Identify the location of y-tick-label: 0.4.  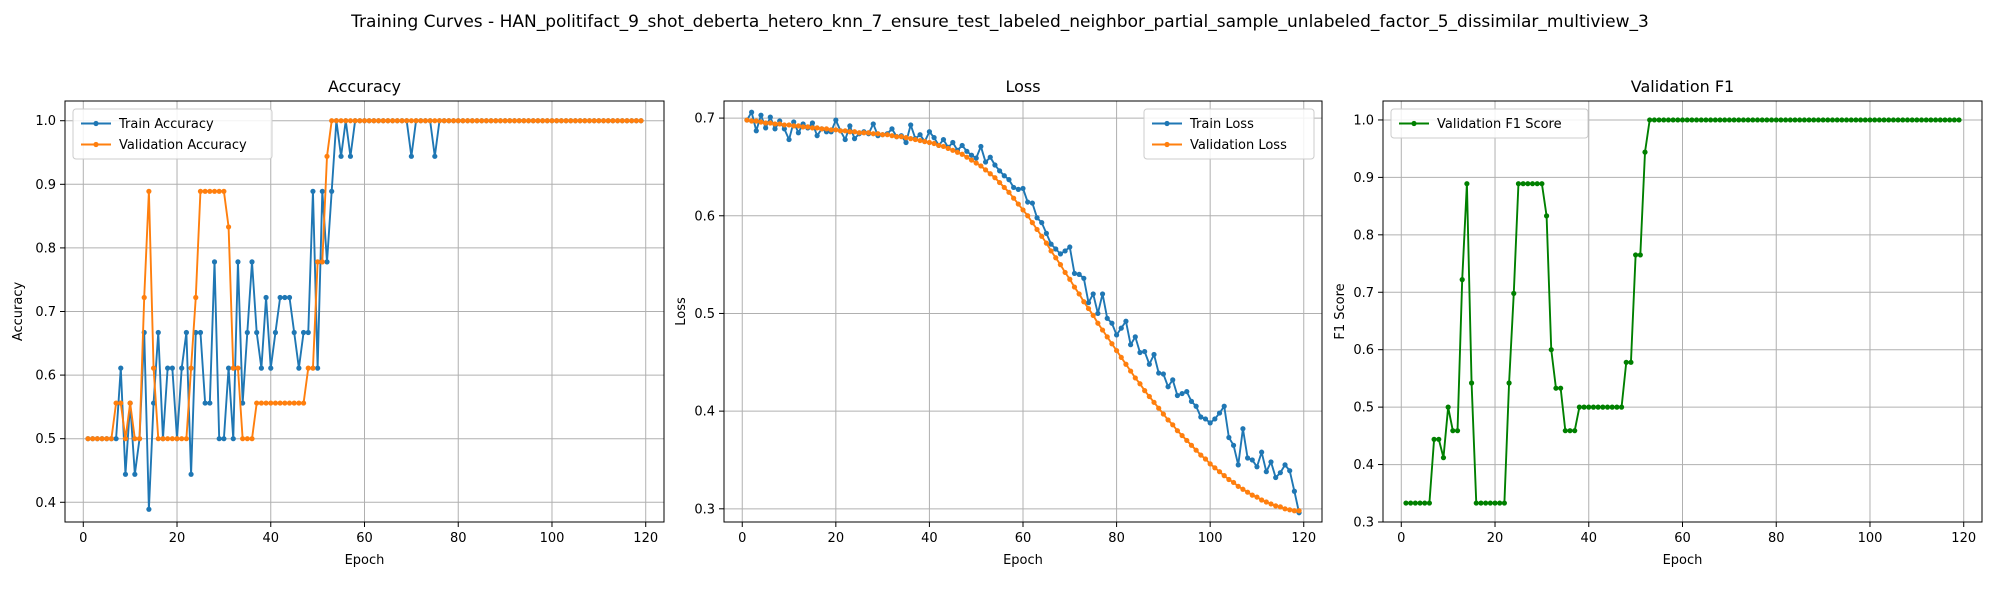
(45, 503).